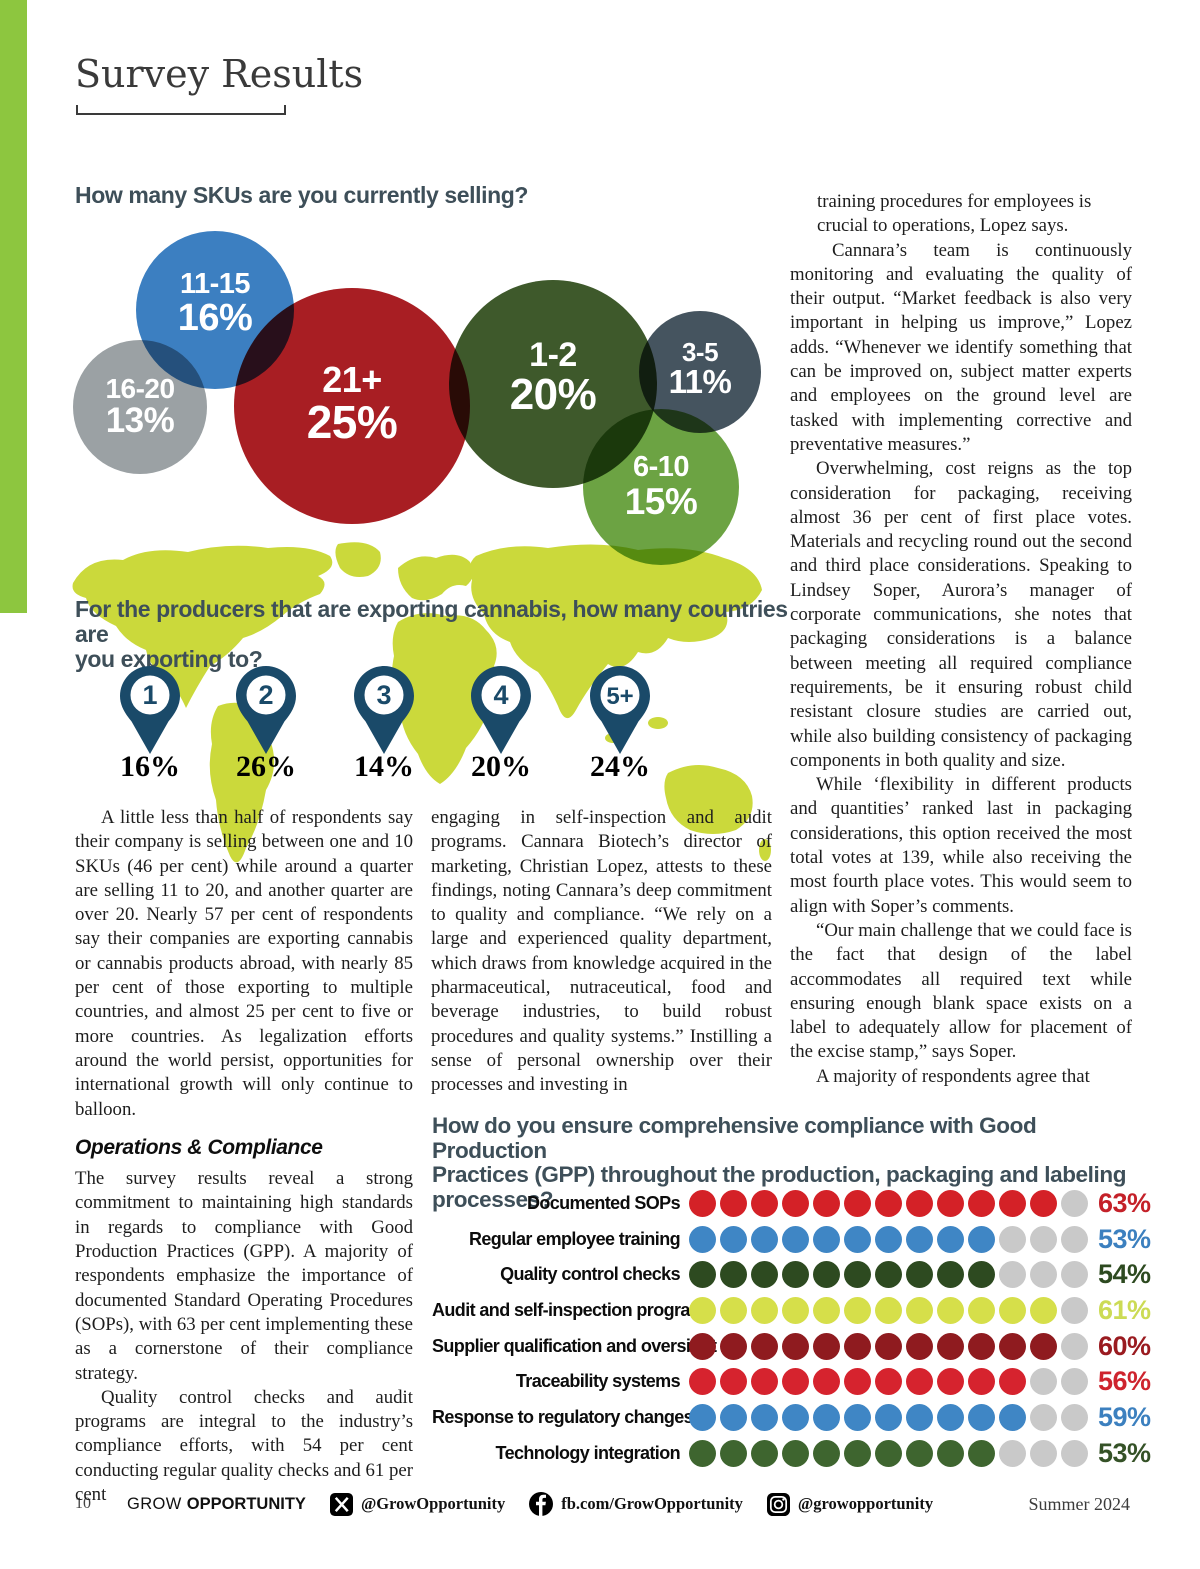  I want to click on dot-row-label: Documented SOPs, so click(603, 1203).